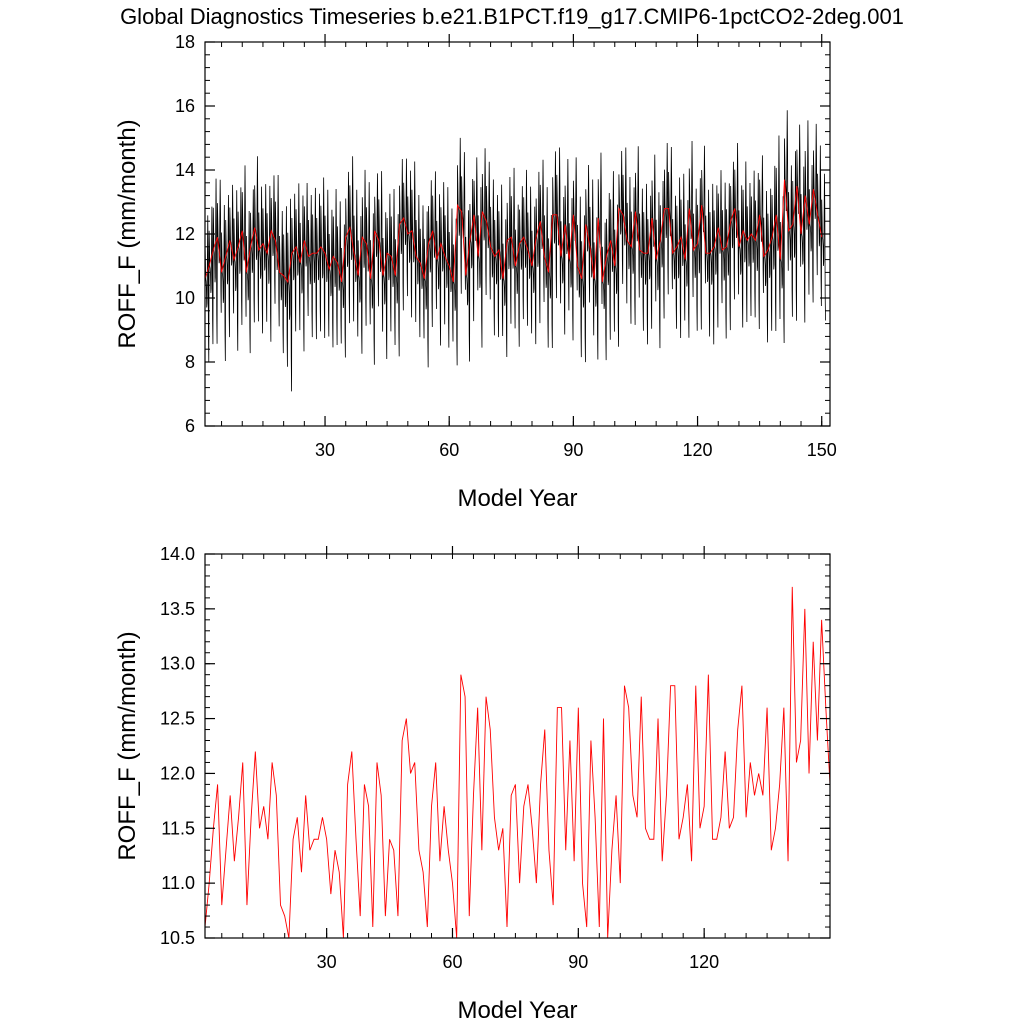  I want to click on y-tick-label: 14, so click(185, 170).